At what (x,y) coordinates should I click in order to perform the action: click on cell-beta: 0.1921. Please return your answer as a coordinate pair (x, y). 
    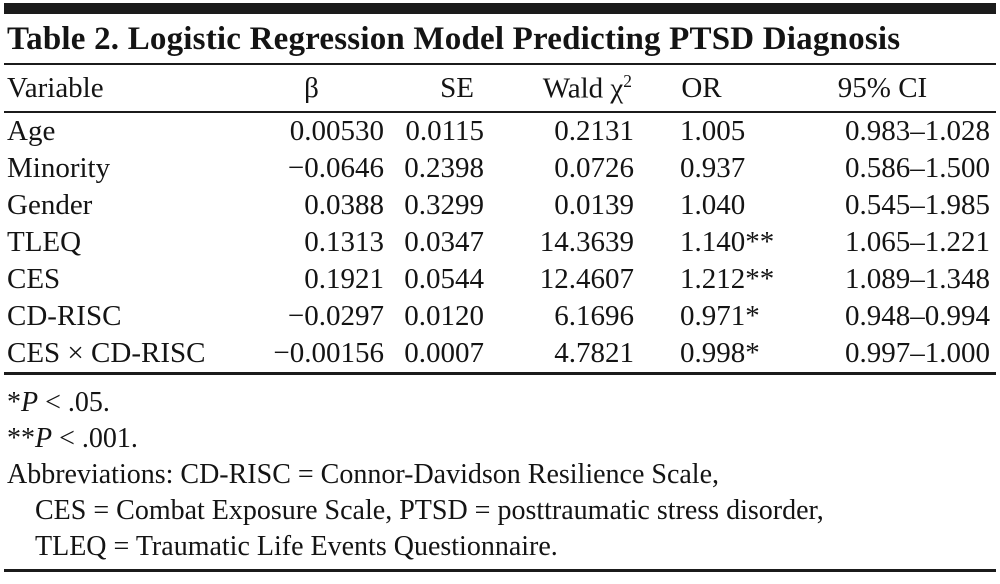
    Looking at the image, I should click on (344, 279).